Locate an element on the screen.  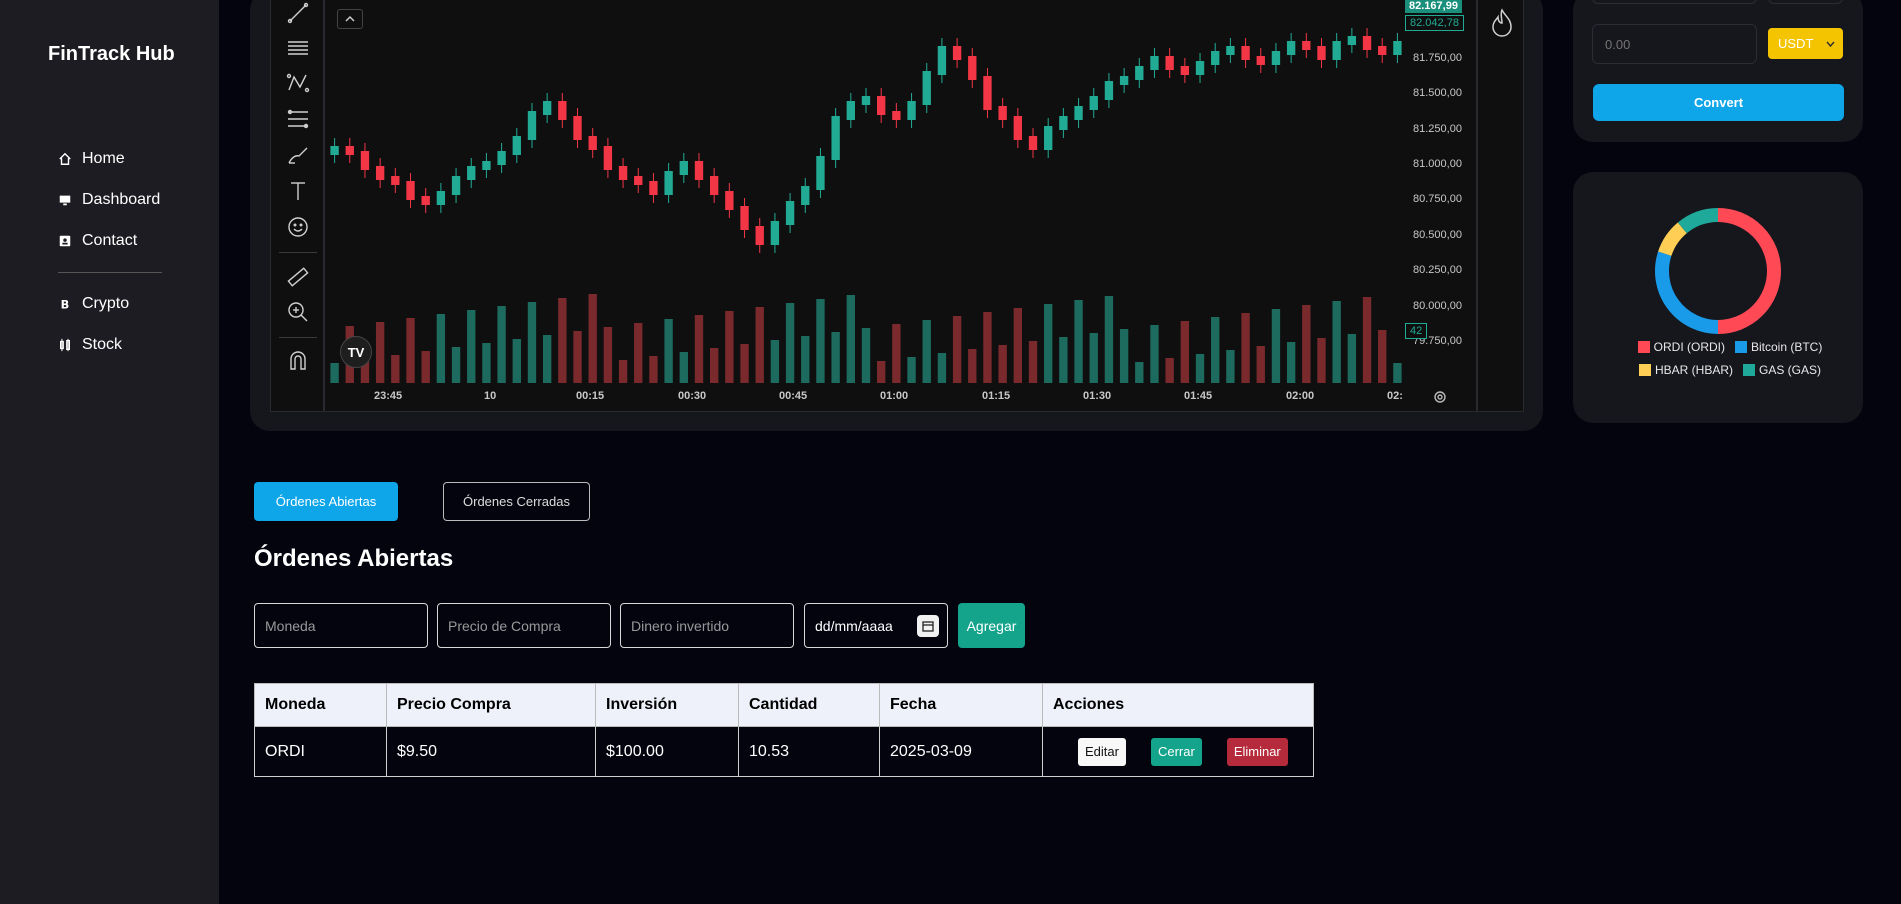
legend-item: ORDI (ORDI) is located at coordinates (1681, 347).